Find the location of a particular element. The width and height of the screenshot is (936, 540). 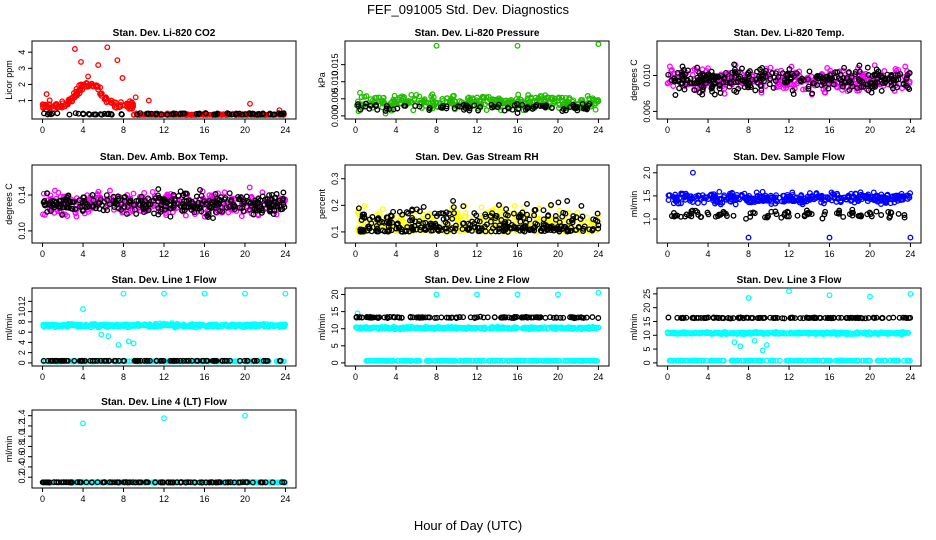

y-tick-label: 2.0 is located at coordinates (647, 172).